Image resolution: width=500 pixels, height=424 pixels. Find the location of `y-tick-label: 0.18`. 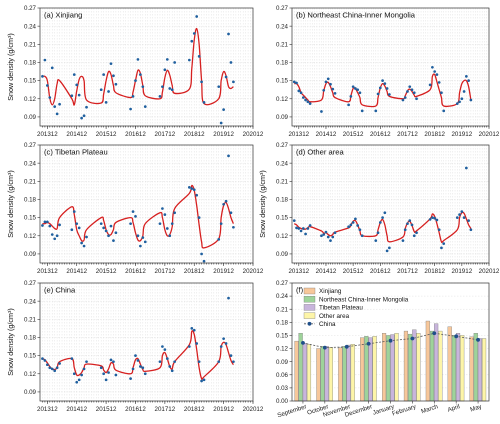

y-tick-label: 0.18 is located at coordinates (30, 200).